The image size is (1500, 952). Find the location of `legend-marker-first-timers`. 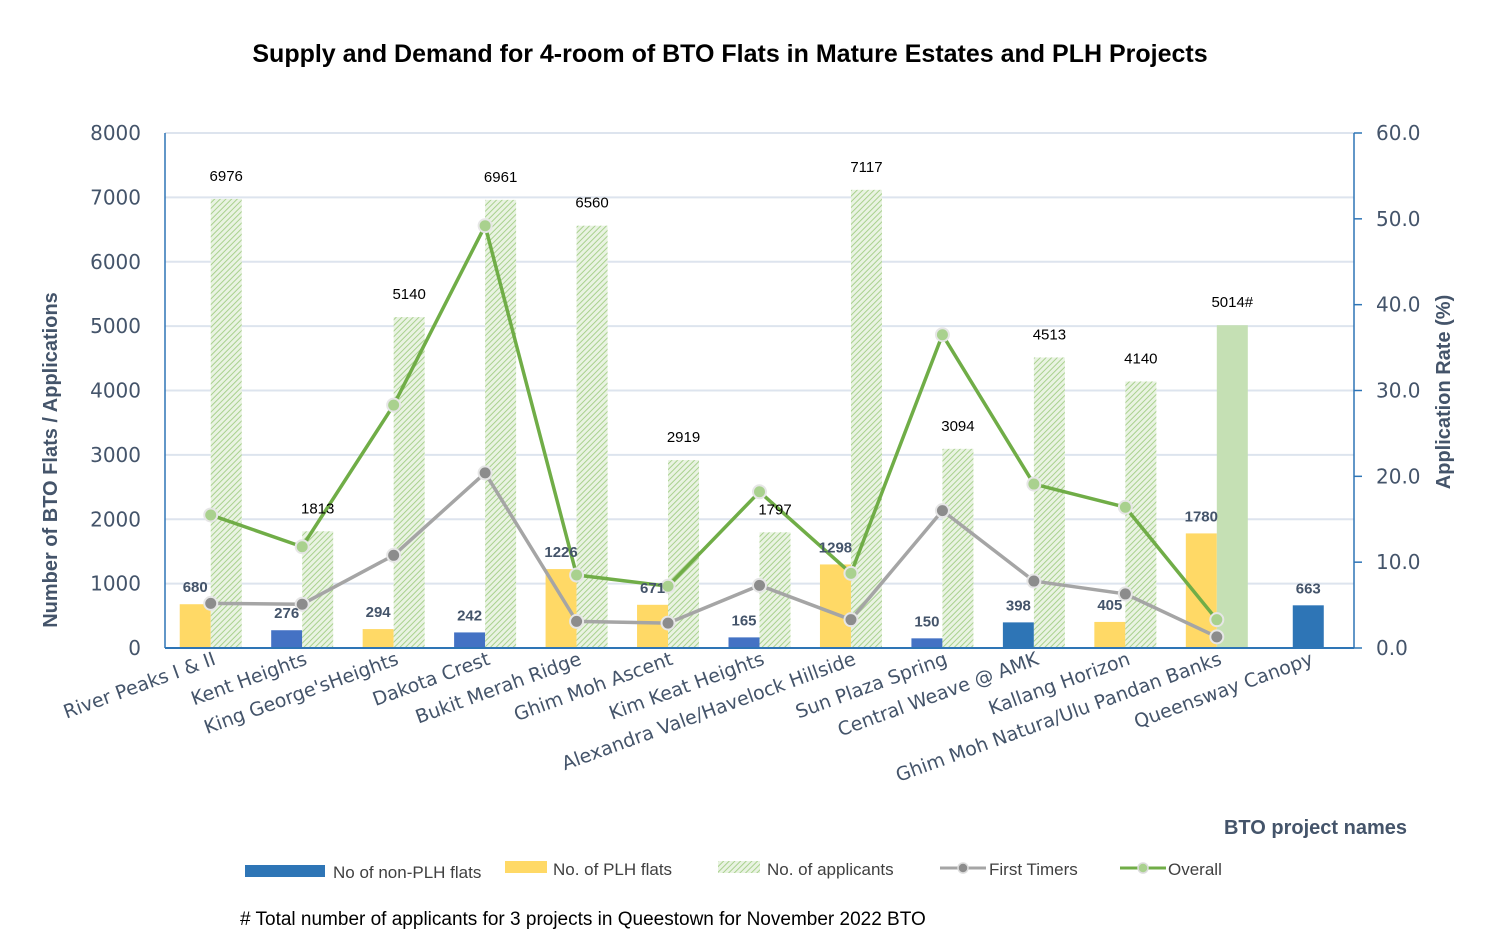

legend-marker-first-timers is located at coordinates (963, 868).